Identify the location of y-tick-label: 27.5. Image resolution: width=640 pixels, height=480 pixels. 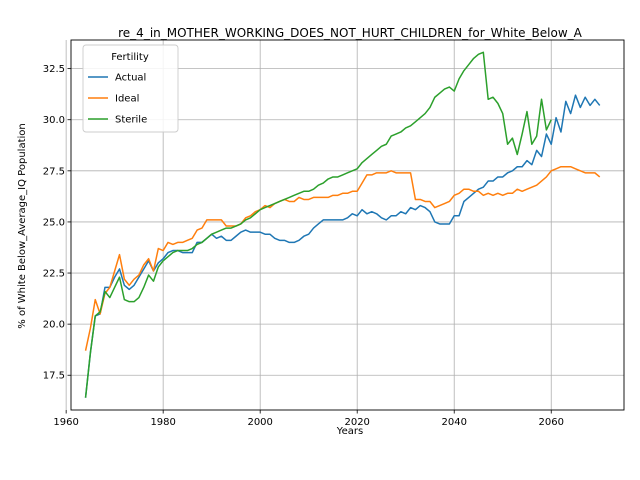
(54, 171).